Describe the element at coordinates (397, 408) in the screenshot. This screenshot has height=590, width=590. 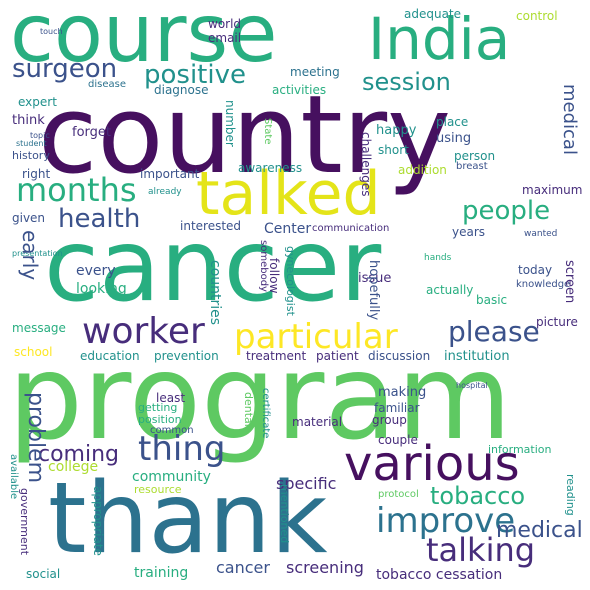
I see `word-familiar: familiar` at that location.